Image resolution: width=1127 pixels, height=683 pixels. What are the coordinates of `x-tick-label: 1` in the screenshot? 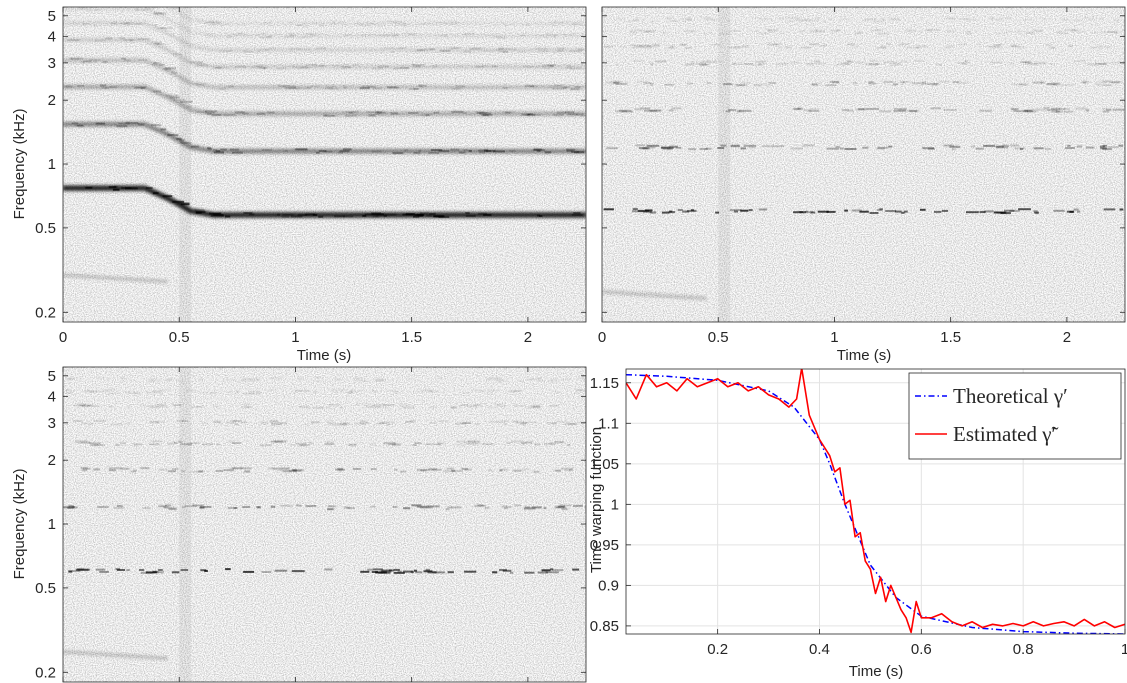 It's located at (295, 337).